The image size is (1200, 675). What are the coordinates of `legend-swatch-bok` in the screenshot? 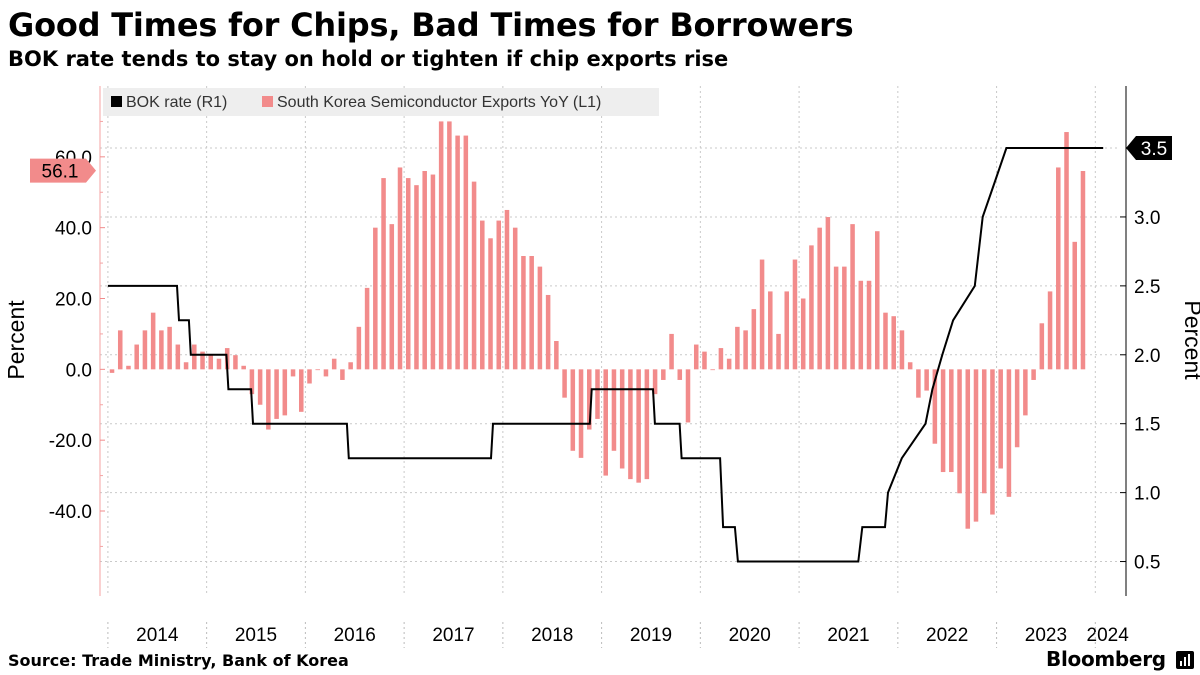 It's located at (116, 101).